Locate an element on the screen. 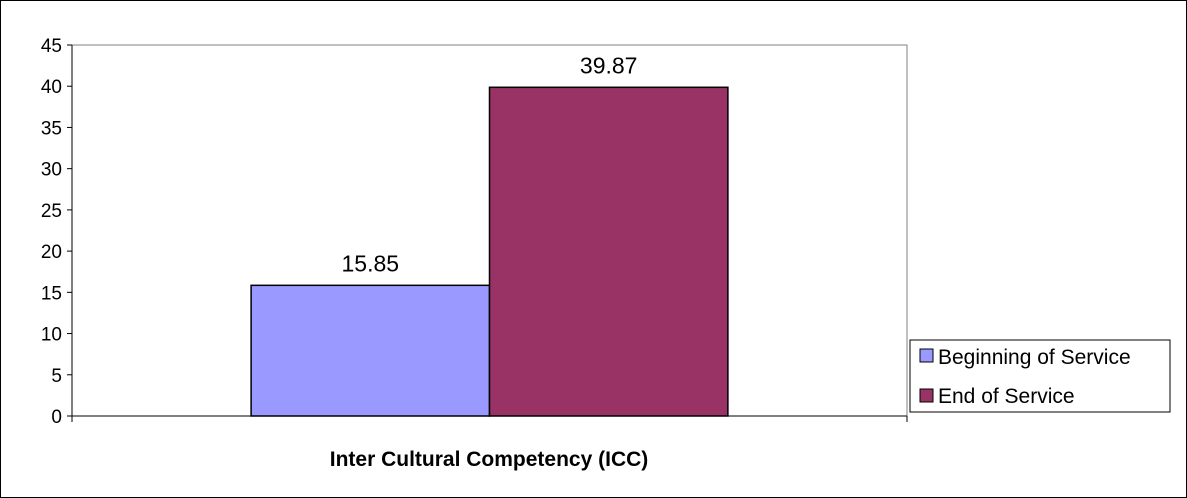  y-tick-label: 40 is located at coordinates (51, 87).